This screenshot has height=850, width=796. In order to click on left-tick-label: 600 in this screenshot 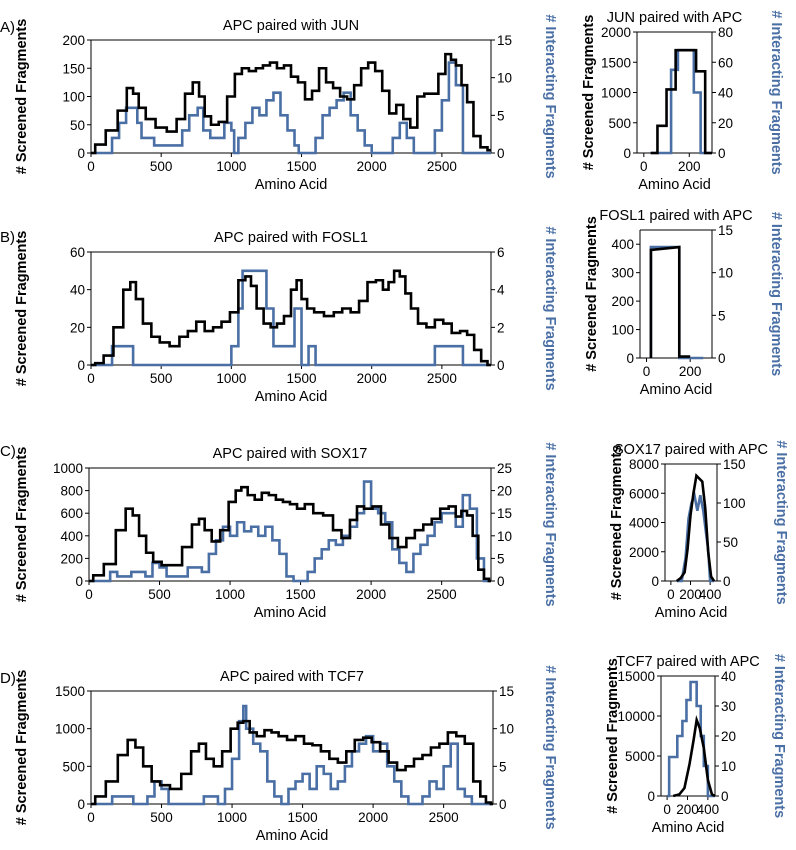, I will do `click(71, 513)`.